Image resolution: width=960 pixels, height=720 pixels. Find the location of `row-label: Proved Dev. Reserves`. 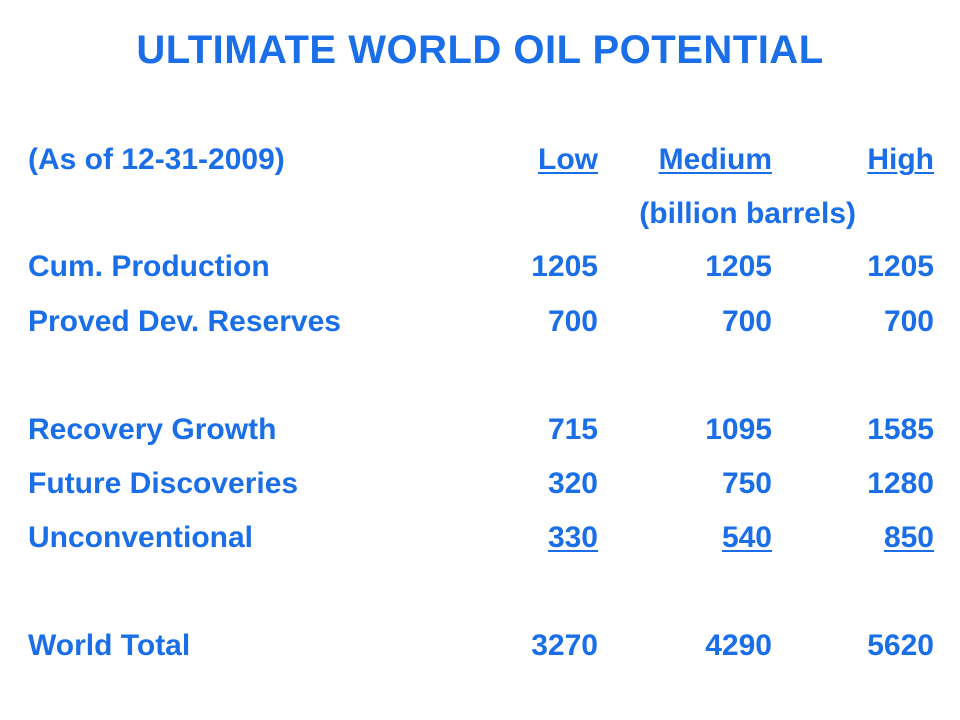

row-label: Proved Dev. Reserves is located at coordinates (184, 321).